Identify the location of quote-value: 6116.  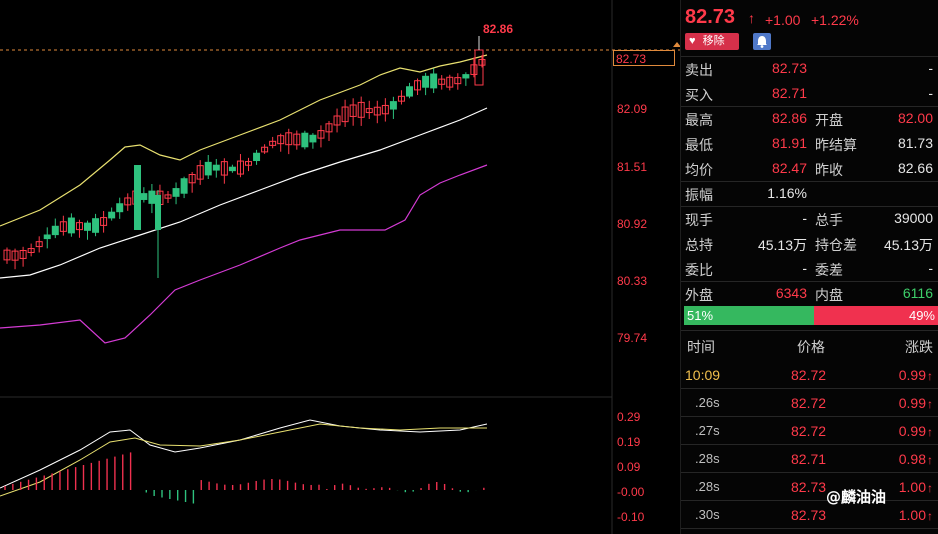
(917, 293).